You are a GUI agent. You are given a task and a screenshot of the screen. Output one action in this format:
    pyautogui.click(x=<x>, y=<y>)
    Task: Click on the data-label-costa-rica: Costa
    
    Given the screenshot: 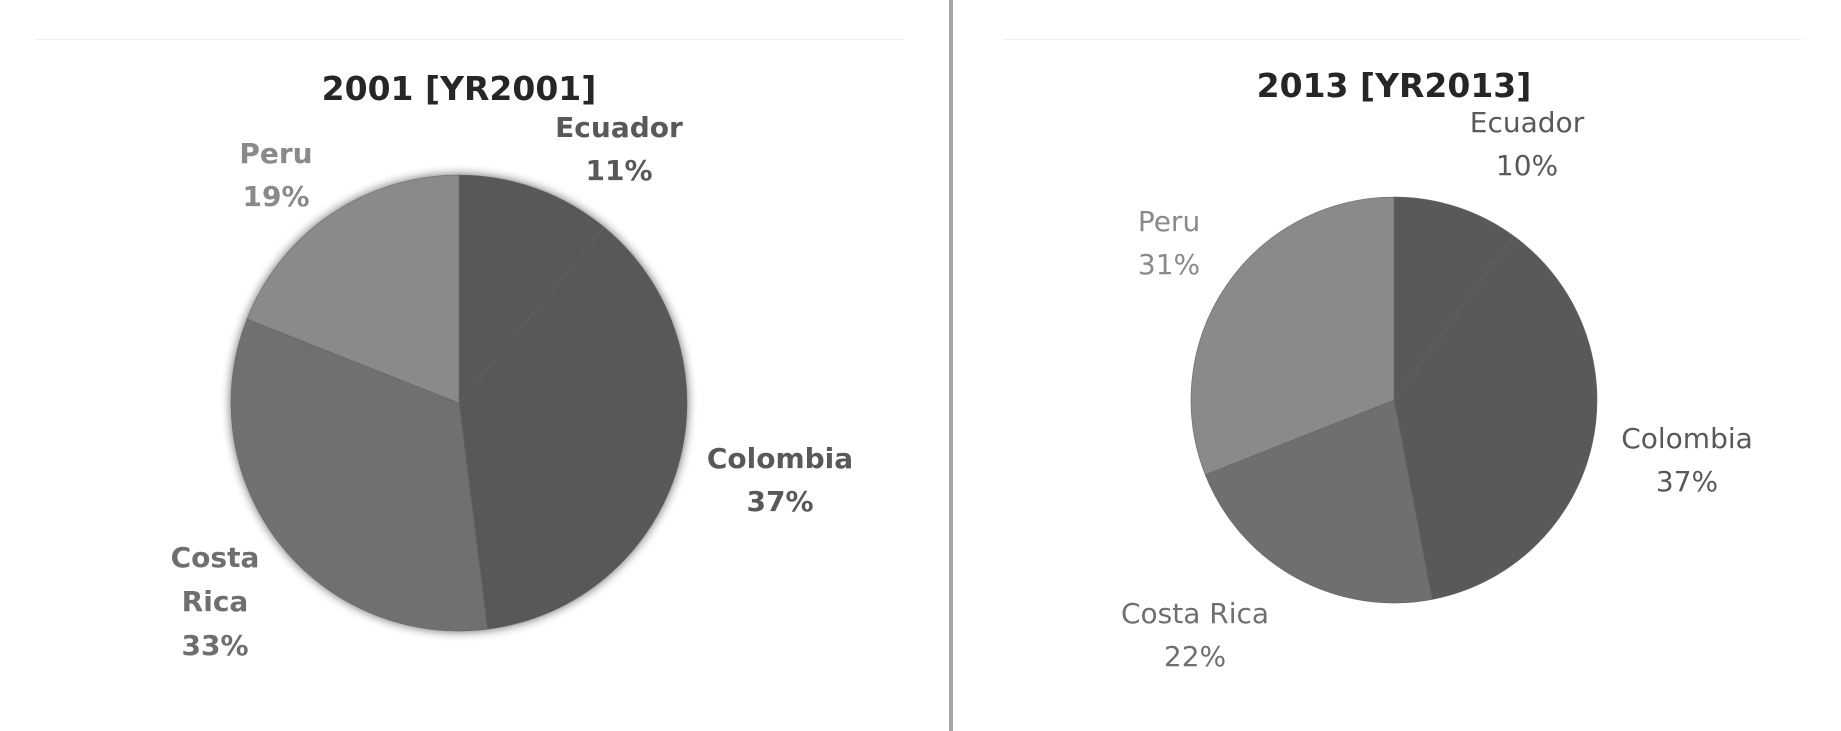 What is the action you would take?
    pyautogui.click(x=215, y=557)
    